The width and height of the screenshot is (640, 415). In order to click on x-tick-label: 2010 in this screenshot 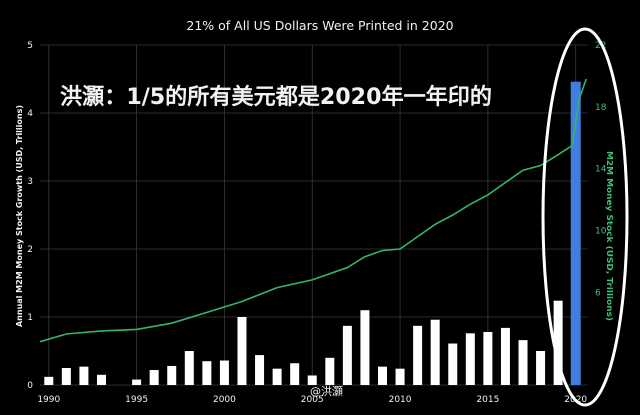, I will do `click(400, 400)`.